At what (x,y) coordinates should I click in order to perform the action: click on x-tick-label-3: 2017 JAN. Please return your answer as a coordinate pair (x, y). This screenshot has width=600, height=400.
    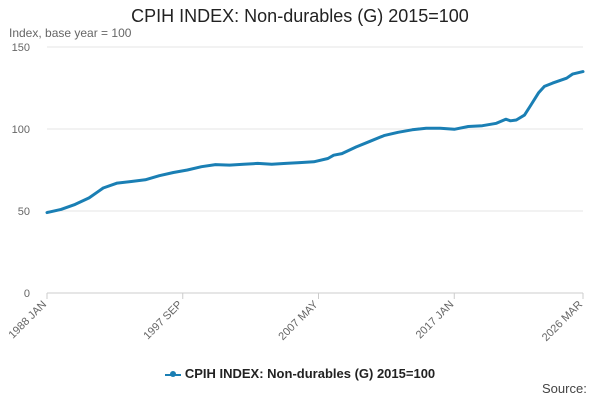
    Looking at the image, I should click on (435, 320).